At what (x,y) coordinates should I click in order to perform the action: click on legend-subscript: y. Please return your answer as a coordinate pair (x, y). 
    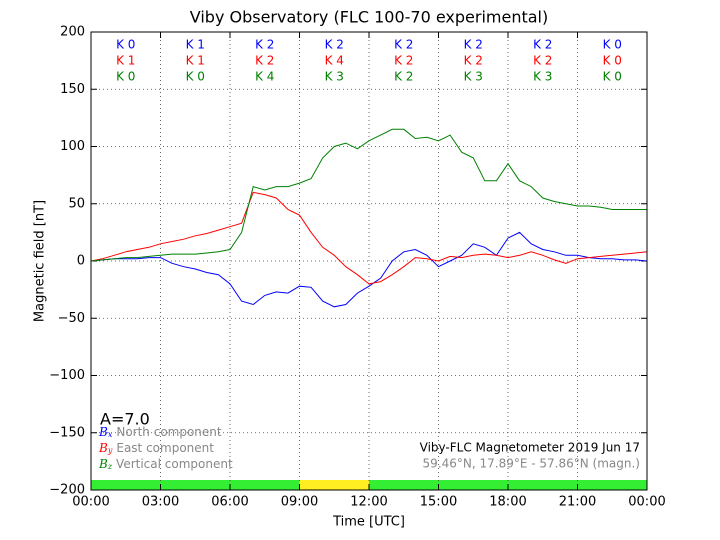
    Looking at the image, I should click on (110, 450).